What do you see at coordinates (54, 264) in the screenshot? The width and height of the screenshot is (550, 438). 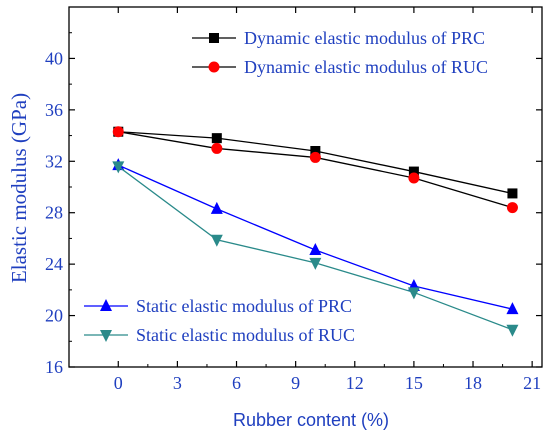 I see `y-tick-label: 24` at bounding box center [54, 264].